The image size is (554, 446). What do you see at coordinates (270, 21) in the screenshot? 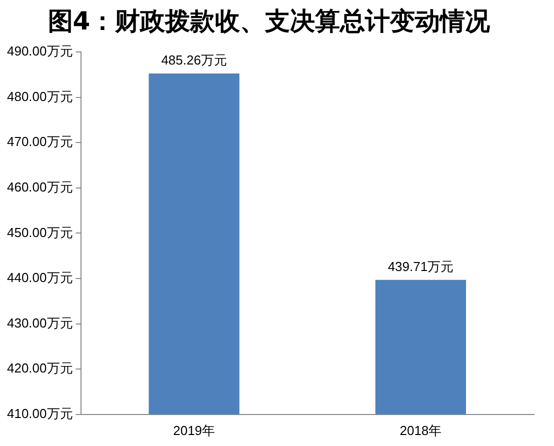
I see `chart-title: 图4：财政拨款收、支决算总计变动情况` at bounding box center [270, 21].